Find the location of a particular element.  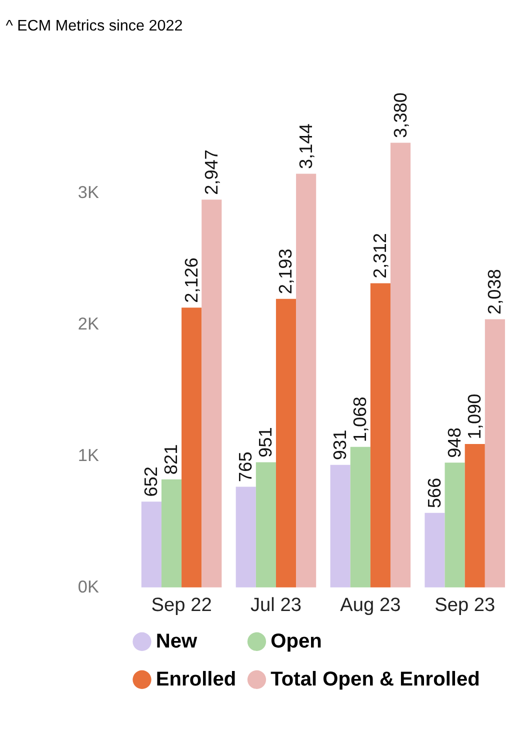

data-label: 948 is located at coordinates (454, 443).